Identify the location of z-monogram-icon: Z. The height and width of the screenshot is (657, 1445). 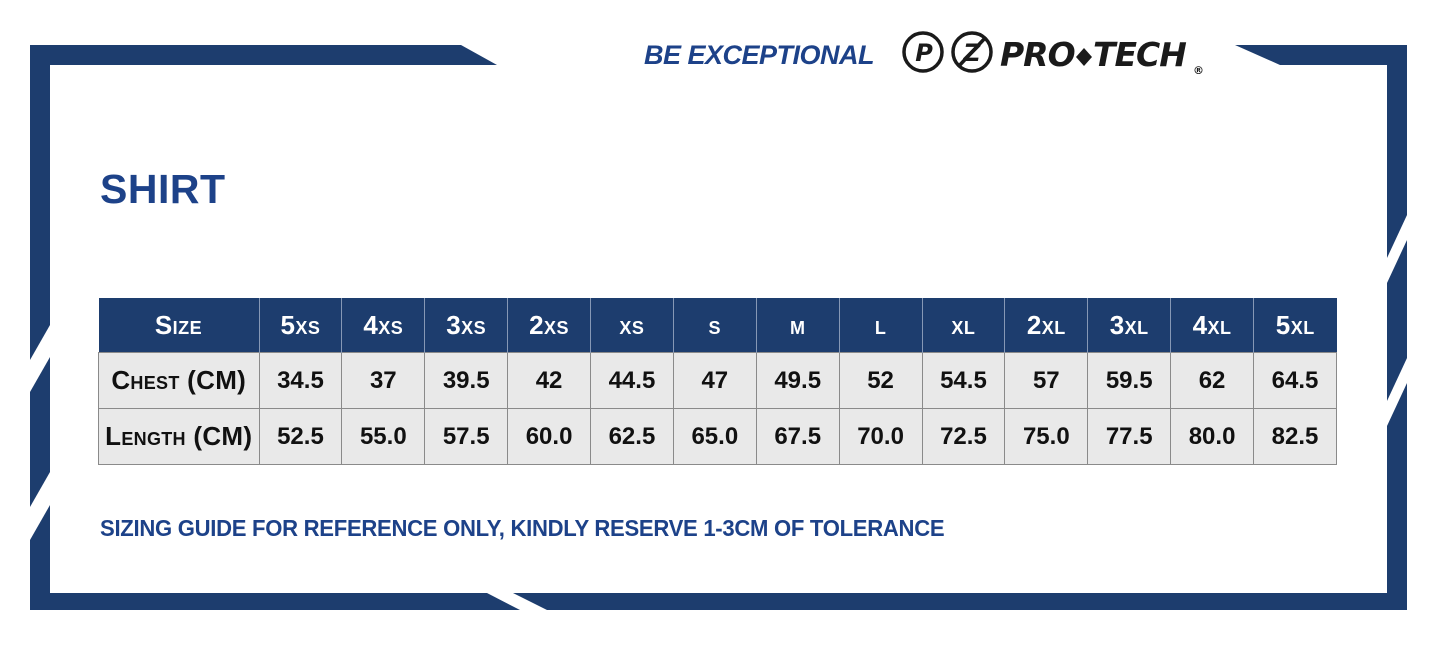
(972, 52).